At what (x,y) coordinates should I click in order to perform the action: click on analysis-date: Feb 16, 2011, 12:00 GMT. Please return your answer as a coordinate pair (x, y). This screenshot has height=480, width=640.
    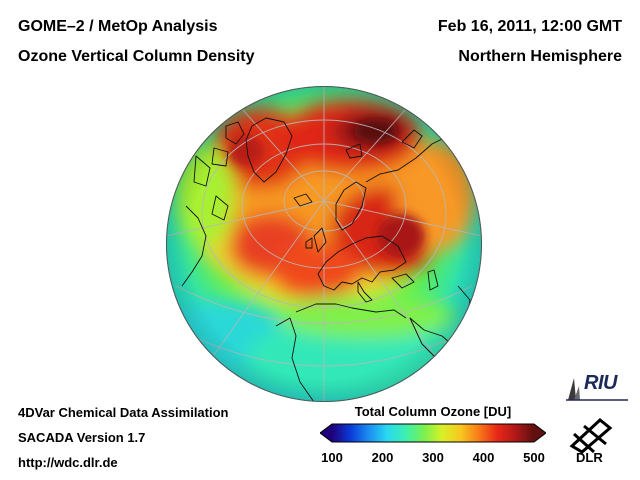
    Looking at the image, I should click on (529, 26).